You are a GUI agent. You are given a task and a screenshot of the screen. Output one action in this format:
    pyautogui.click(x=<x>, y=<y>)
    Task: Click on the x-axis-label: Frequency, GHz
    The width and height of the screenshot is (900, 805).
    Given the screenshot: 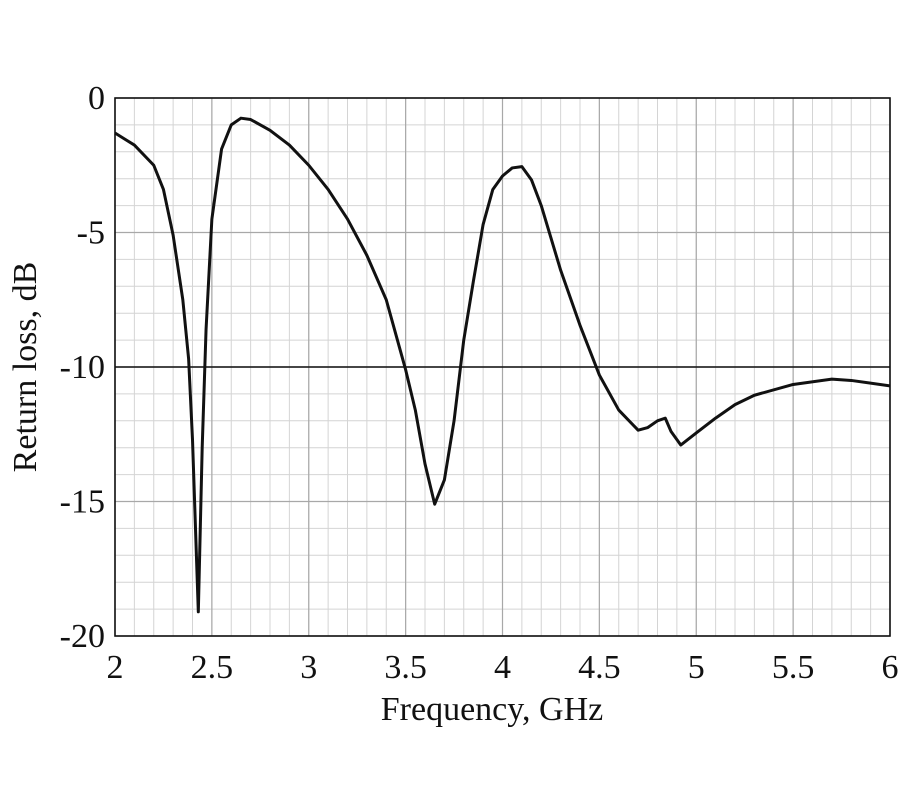 What is the action you would take?
    pyautogui.click(x=492, y=709)
    